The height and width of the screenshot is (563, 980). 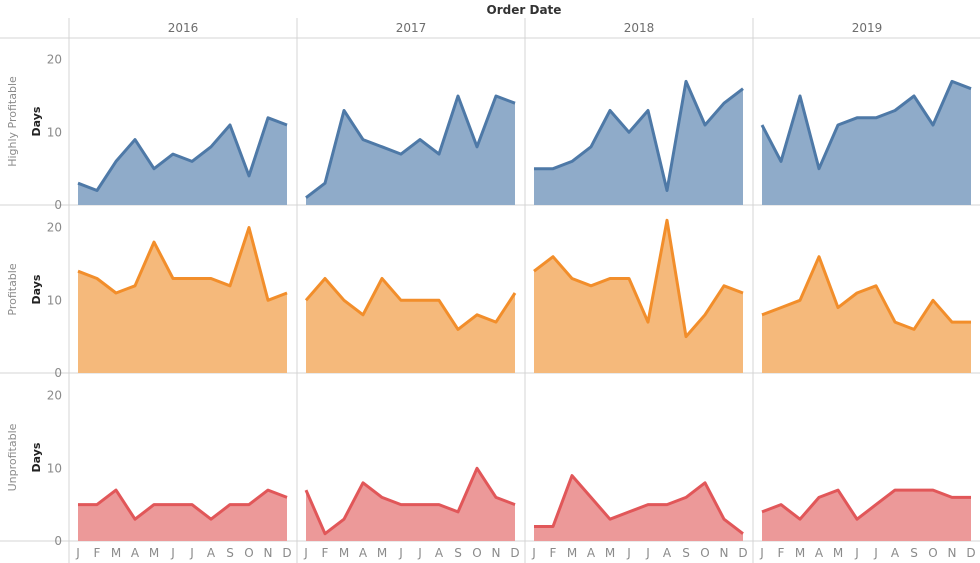 I want to click on area-fill-profitable-2019, so click(x=866, y=314).